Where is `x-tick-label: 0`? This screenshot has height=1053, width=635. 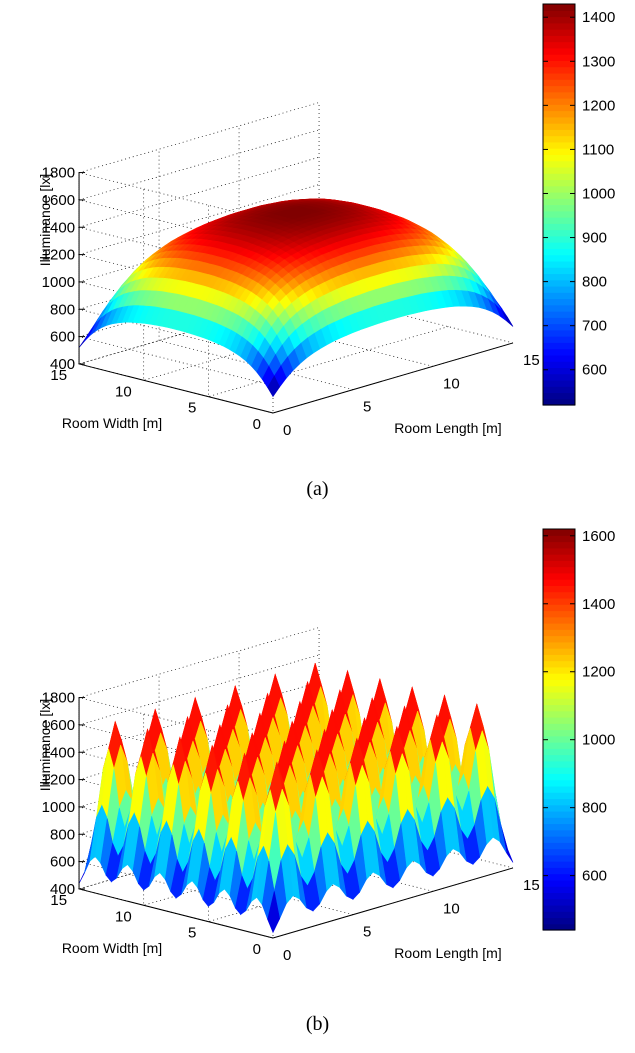
x-tick-label: 0 is located at coordinates (287, 430).